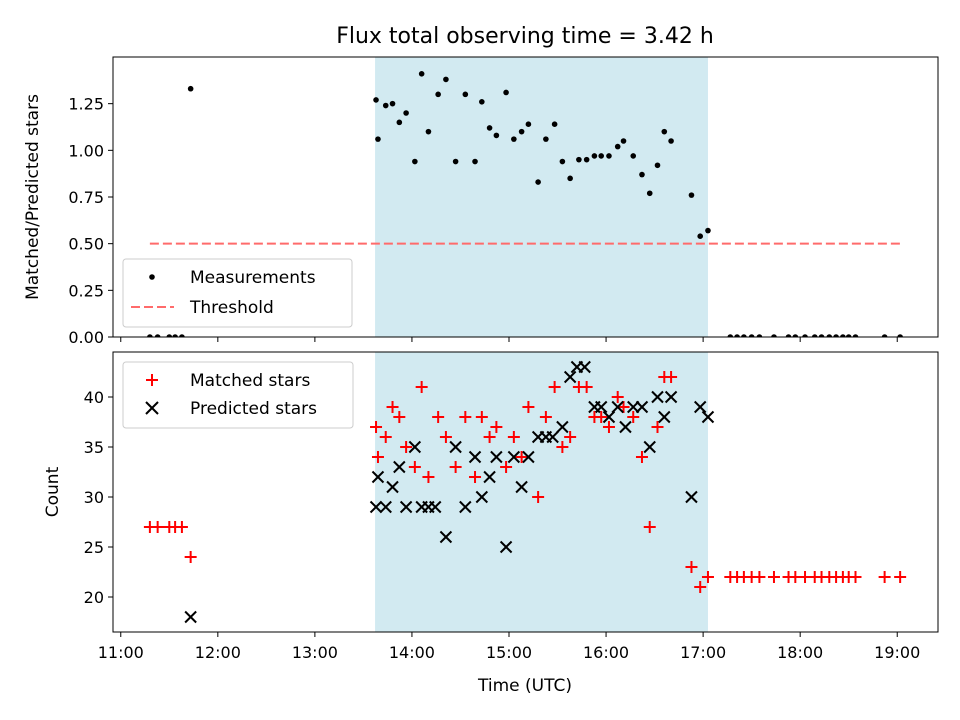 This screenshot has width=960, height=720. What do you see at coordinates (800, 652) in the screenshot?
I see `bottom-x-tick-label: 18:00` at bounding box center [800, 652].